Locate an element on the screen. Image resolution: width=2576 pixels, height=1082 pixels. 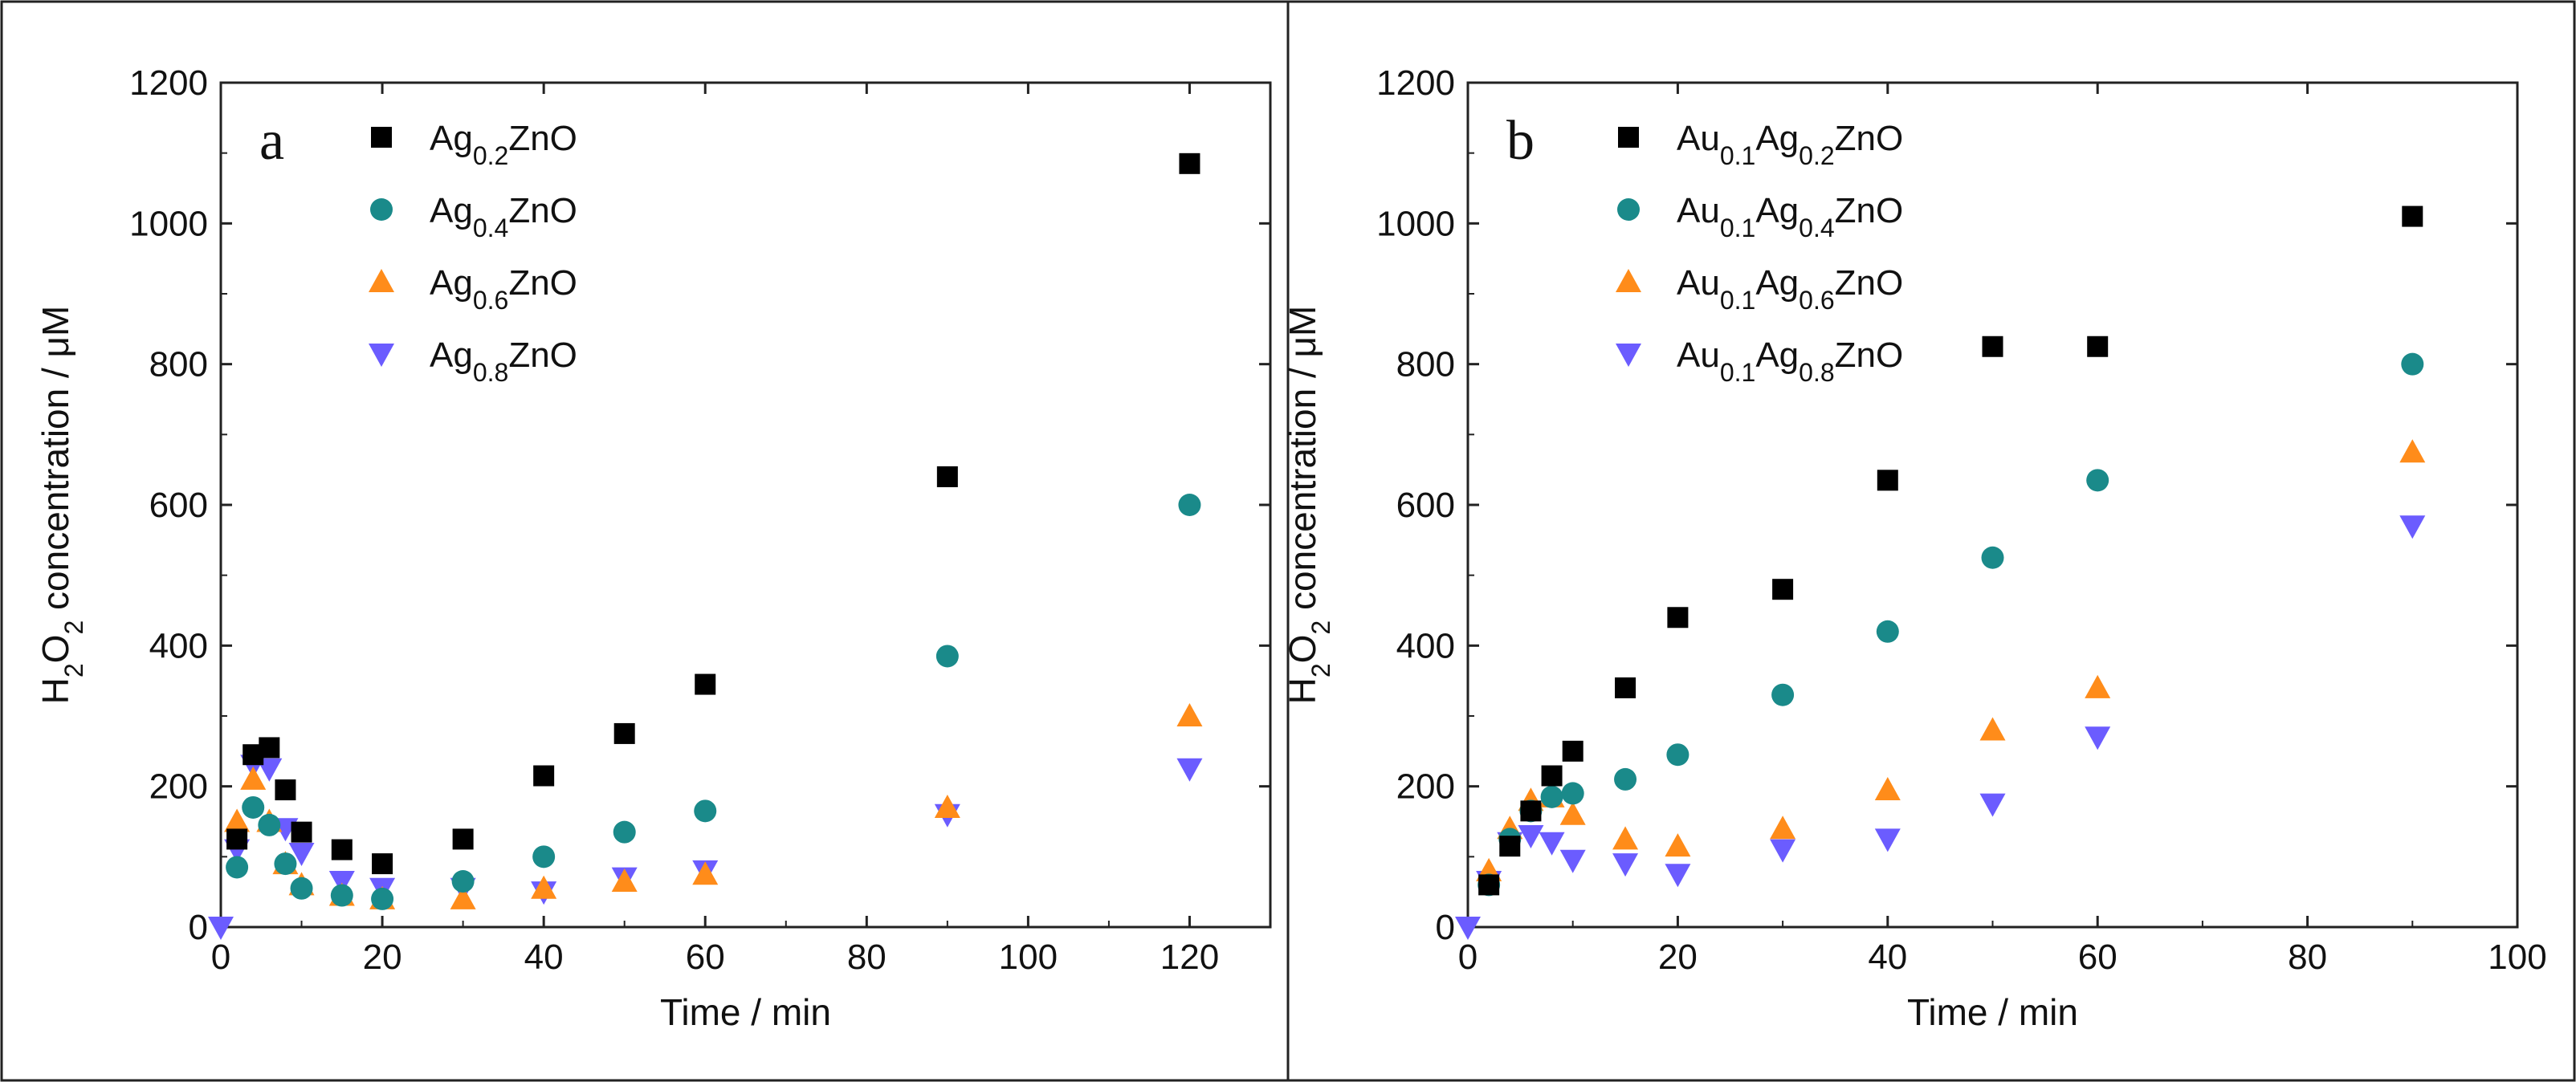
legend-label: Au0.1Ag0.2ZnO is located at coordinates (1790, 144).